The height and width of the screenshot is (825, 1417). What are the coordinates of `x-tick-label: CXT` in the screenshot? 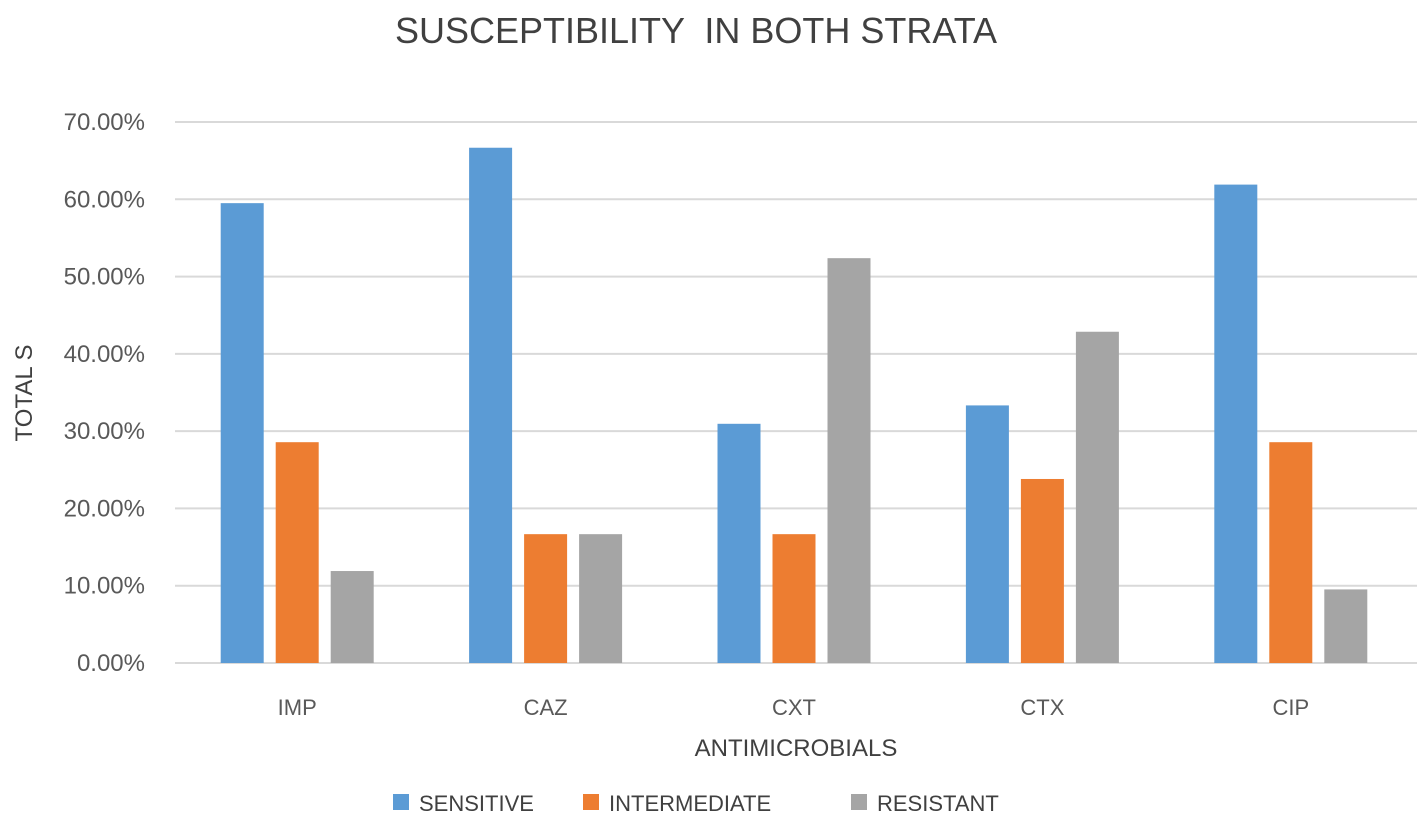 It's located at (794, 707).